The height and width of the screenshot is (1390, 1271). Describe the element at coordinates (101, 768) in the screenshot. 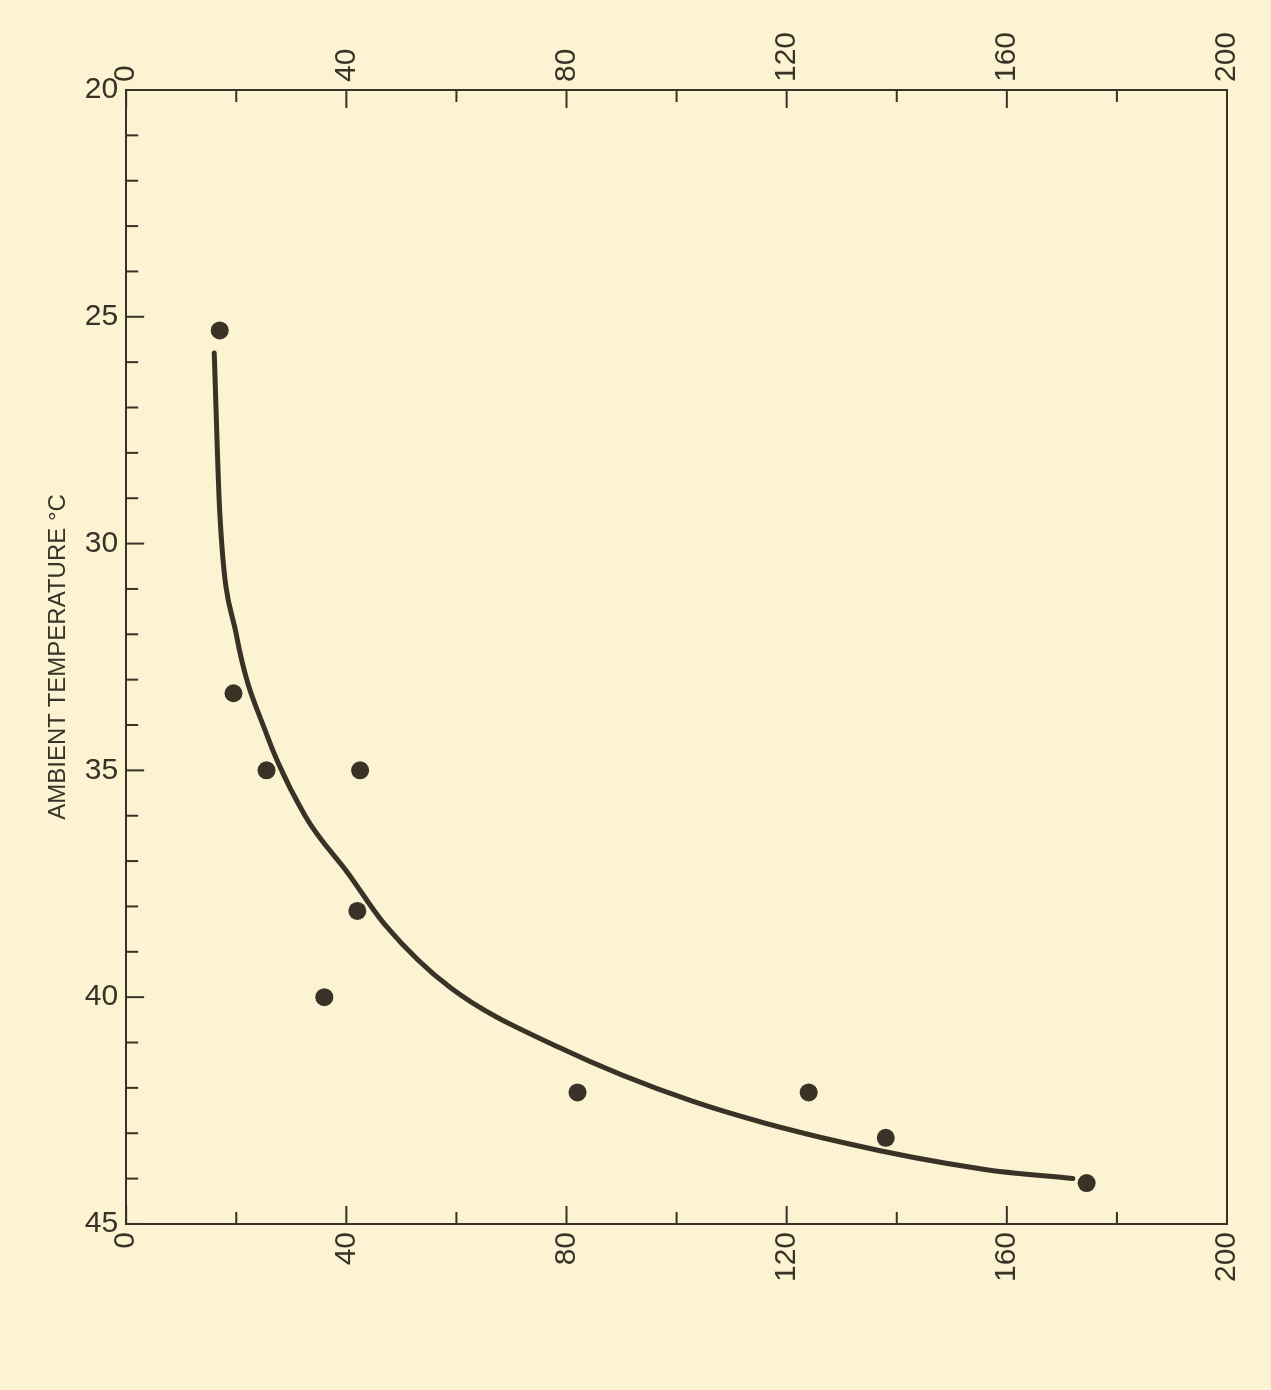

I see `y-tick-label: 35` at that location.